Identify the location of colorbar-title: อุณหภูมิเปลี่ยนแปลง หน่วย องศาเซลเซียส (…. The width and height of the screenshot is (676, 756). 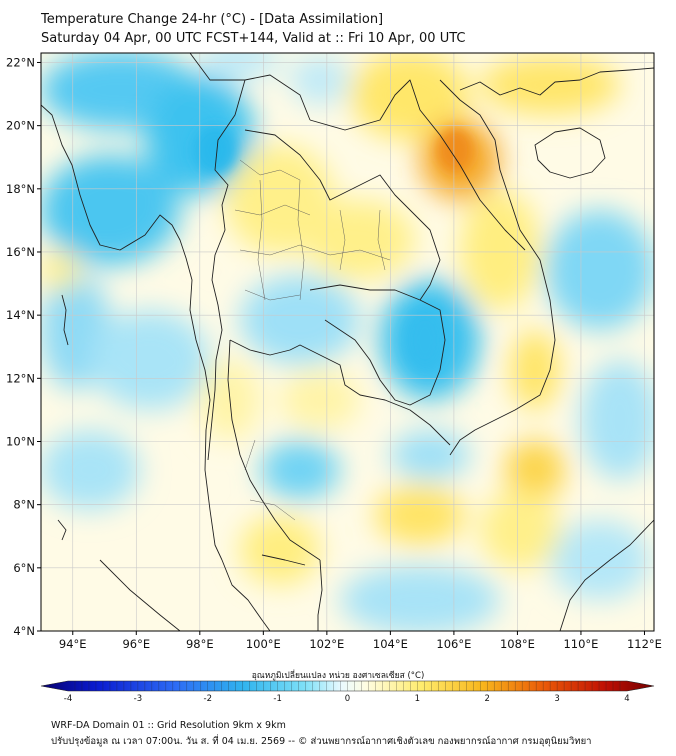
(338, 676).